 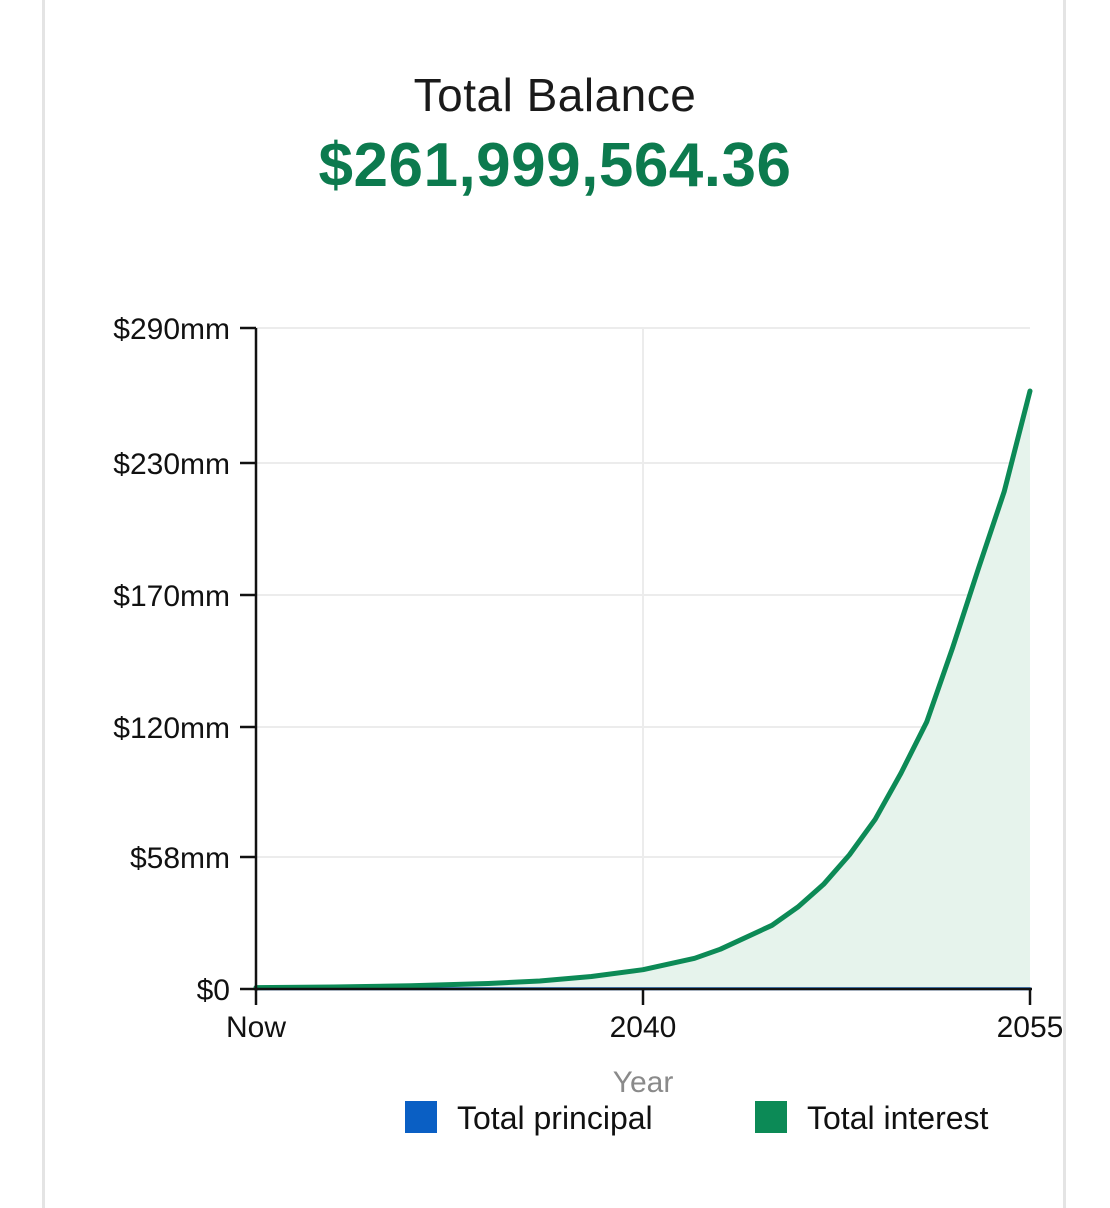 I want to click on x-tick-label: 2055, so click(x=1030, y=1027).